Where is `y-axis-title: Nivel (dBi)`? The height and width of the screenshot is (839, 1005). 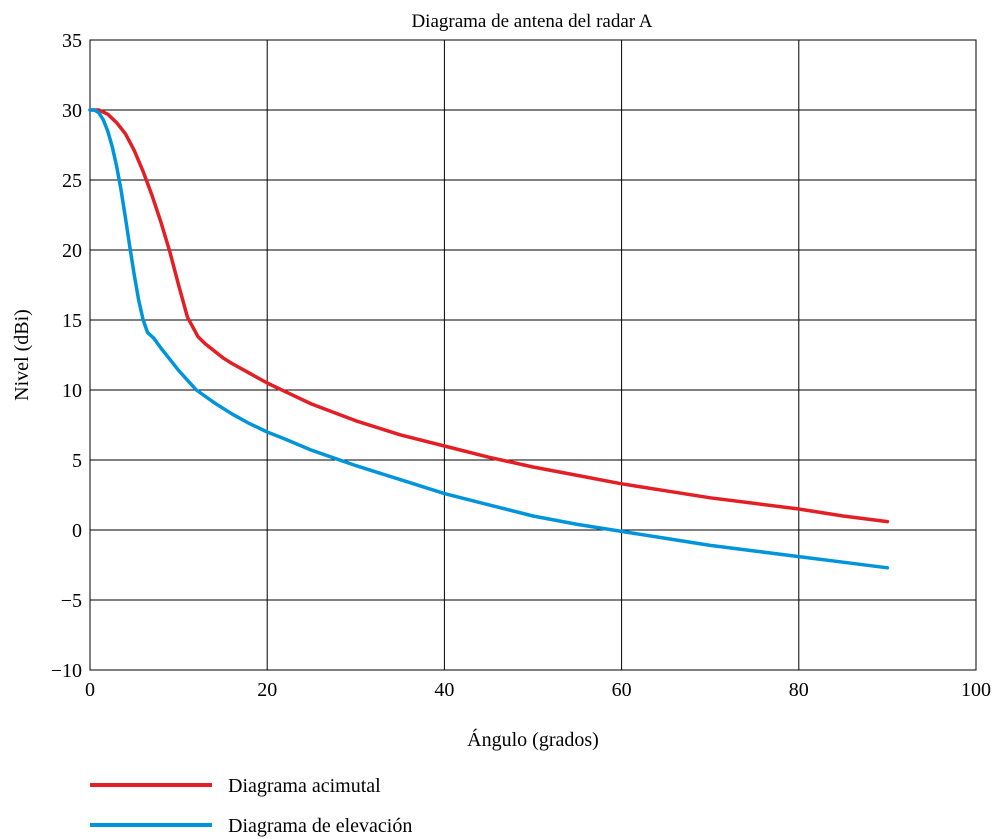
y-axis-title: Nivel (dBi) is located at coordinates (22, 355).